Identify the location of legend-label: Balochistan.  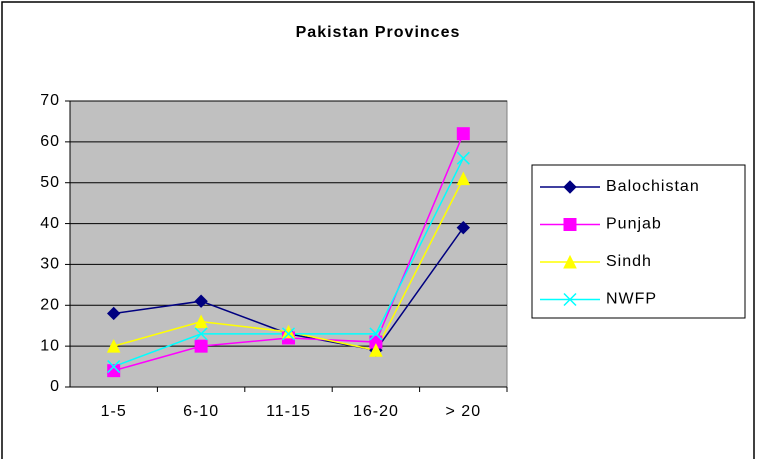
(653, 186).